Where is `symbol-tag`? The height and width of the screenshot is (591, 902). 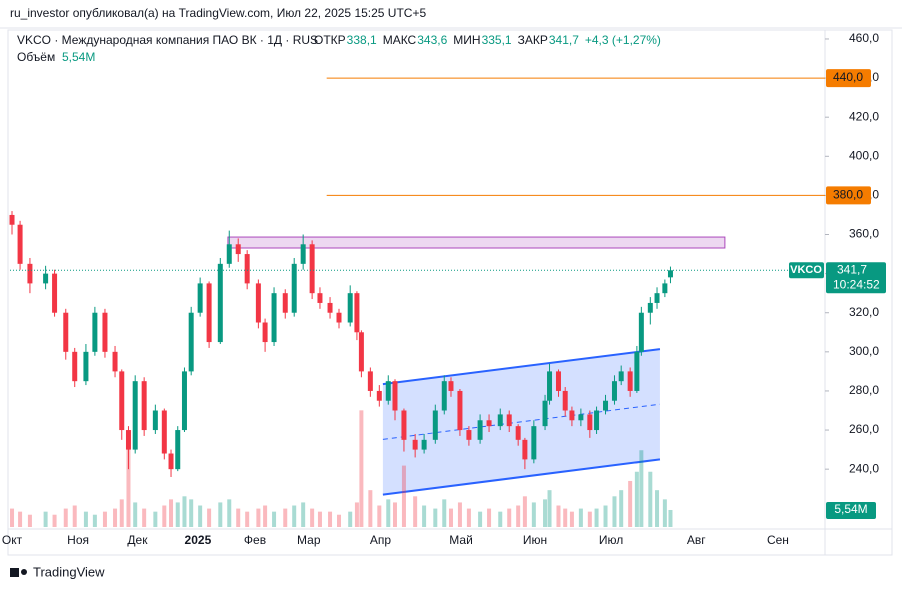 symbol-tag is located at coordinates (806, 270).